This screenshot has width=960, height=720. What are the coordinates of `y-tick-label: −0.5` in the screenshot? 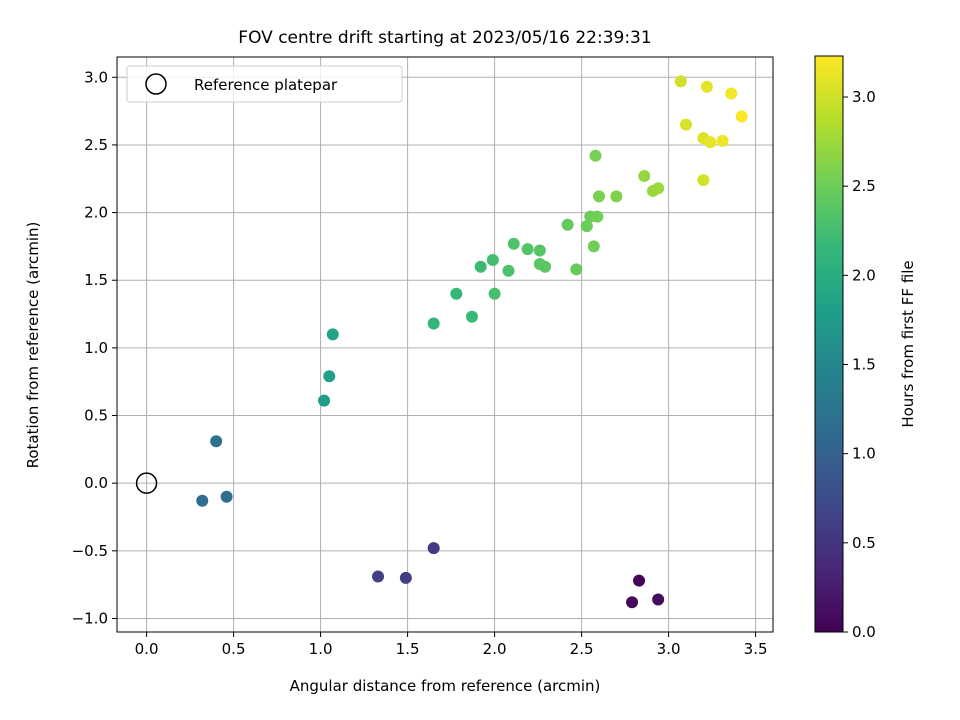 It's located at (90, 551).